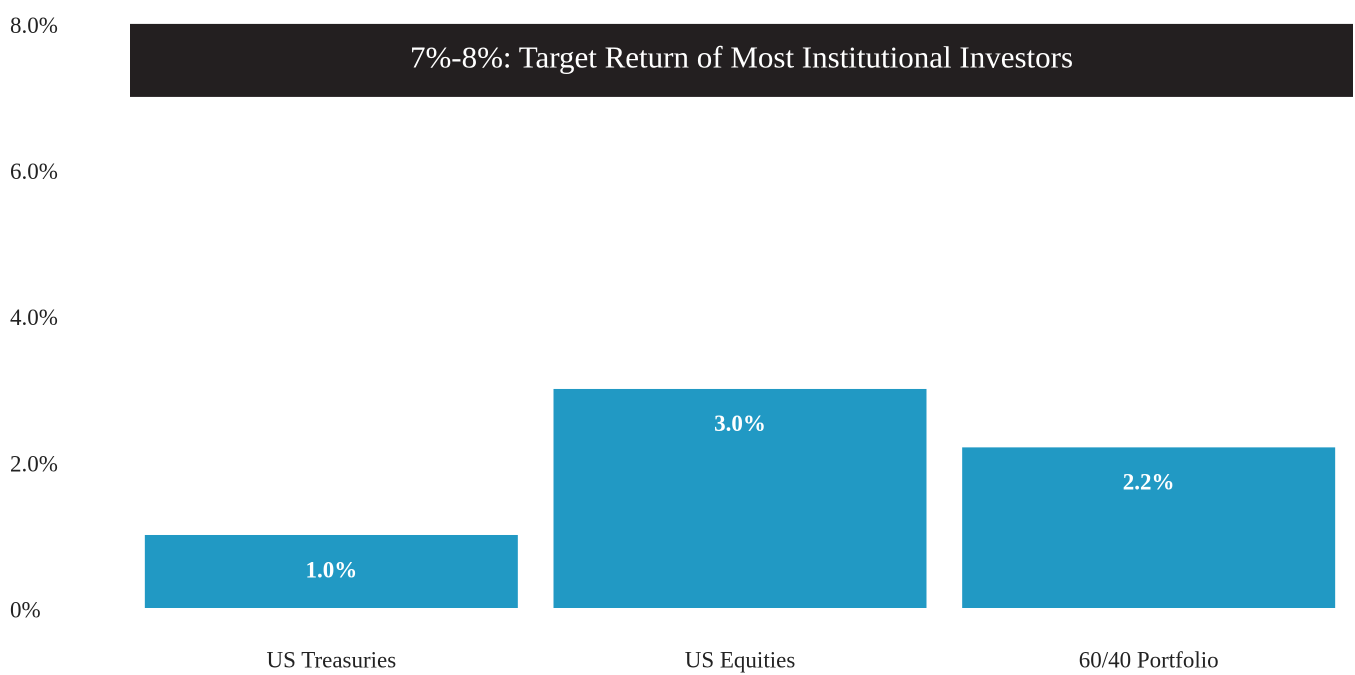 The height and width of the screenshot is (675, 1355). I want to click on y-tick-label: 2.0%, so click(34, 463).